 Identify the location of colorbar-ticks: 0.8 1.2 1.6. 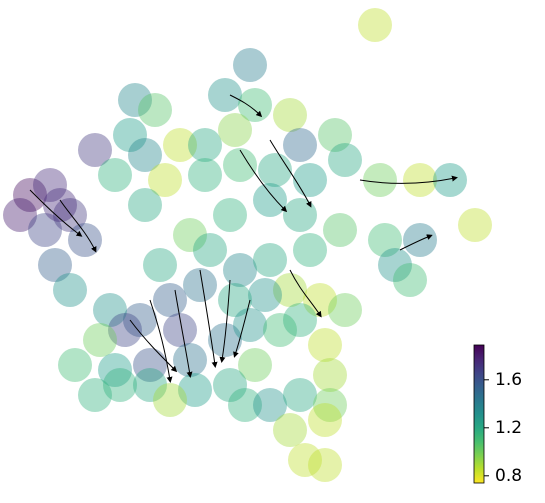
(503, 428).